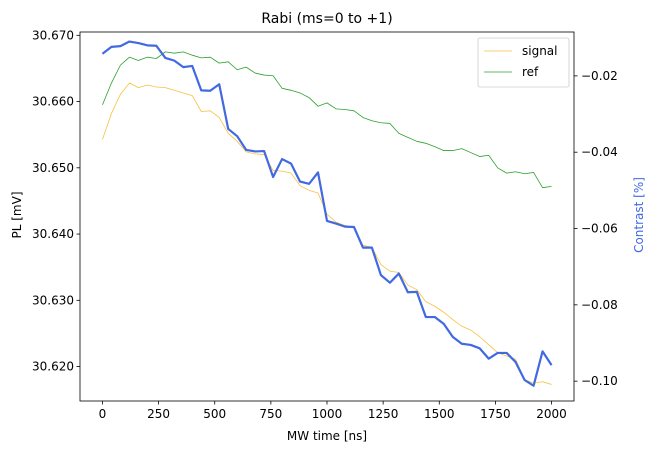  I want to click on x-tick-label: 1000, so click(327, 414).